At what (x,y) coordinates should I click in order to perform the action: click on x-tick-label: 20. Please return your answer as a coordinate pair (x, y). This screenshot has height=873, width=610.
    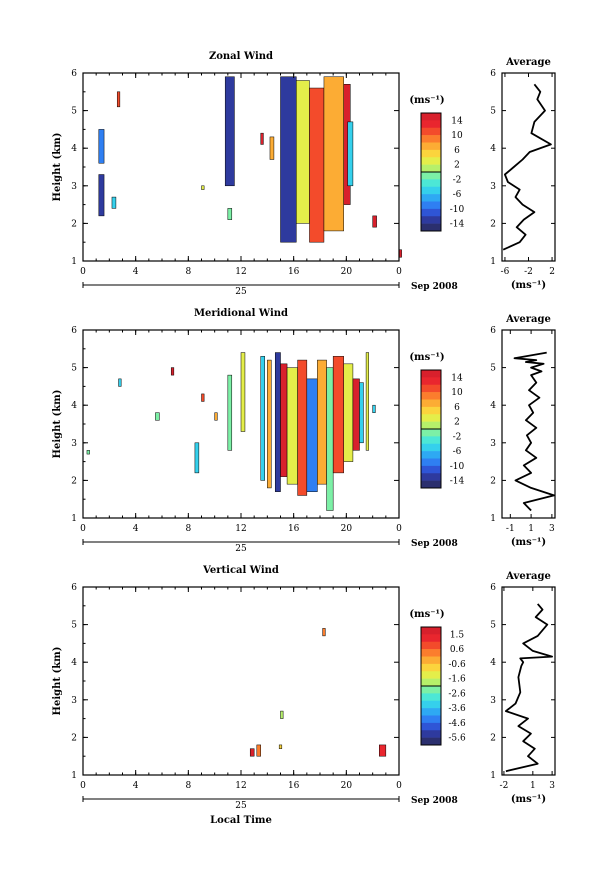
    Looking at the image, I should click on (347, 529).